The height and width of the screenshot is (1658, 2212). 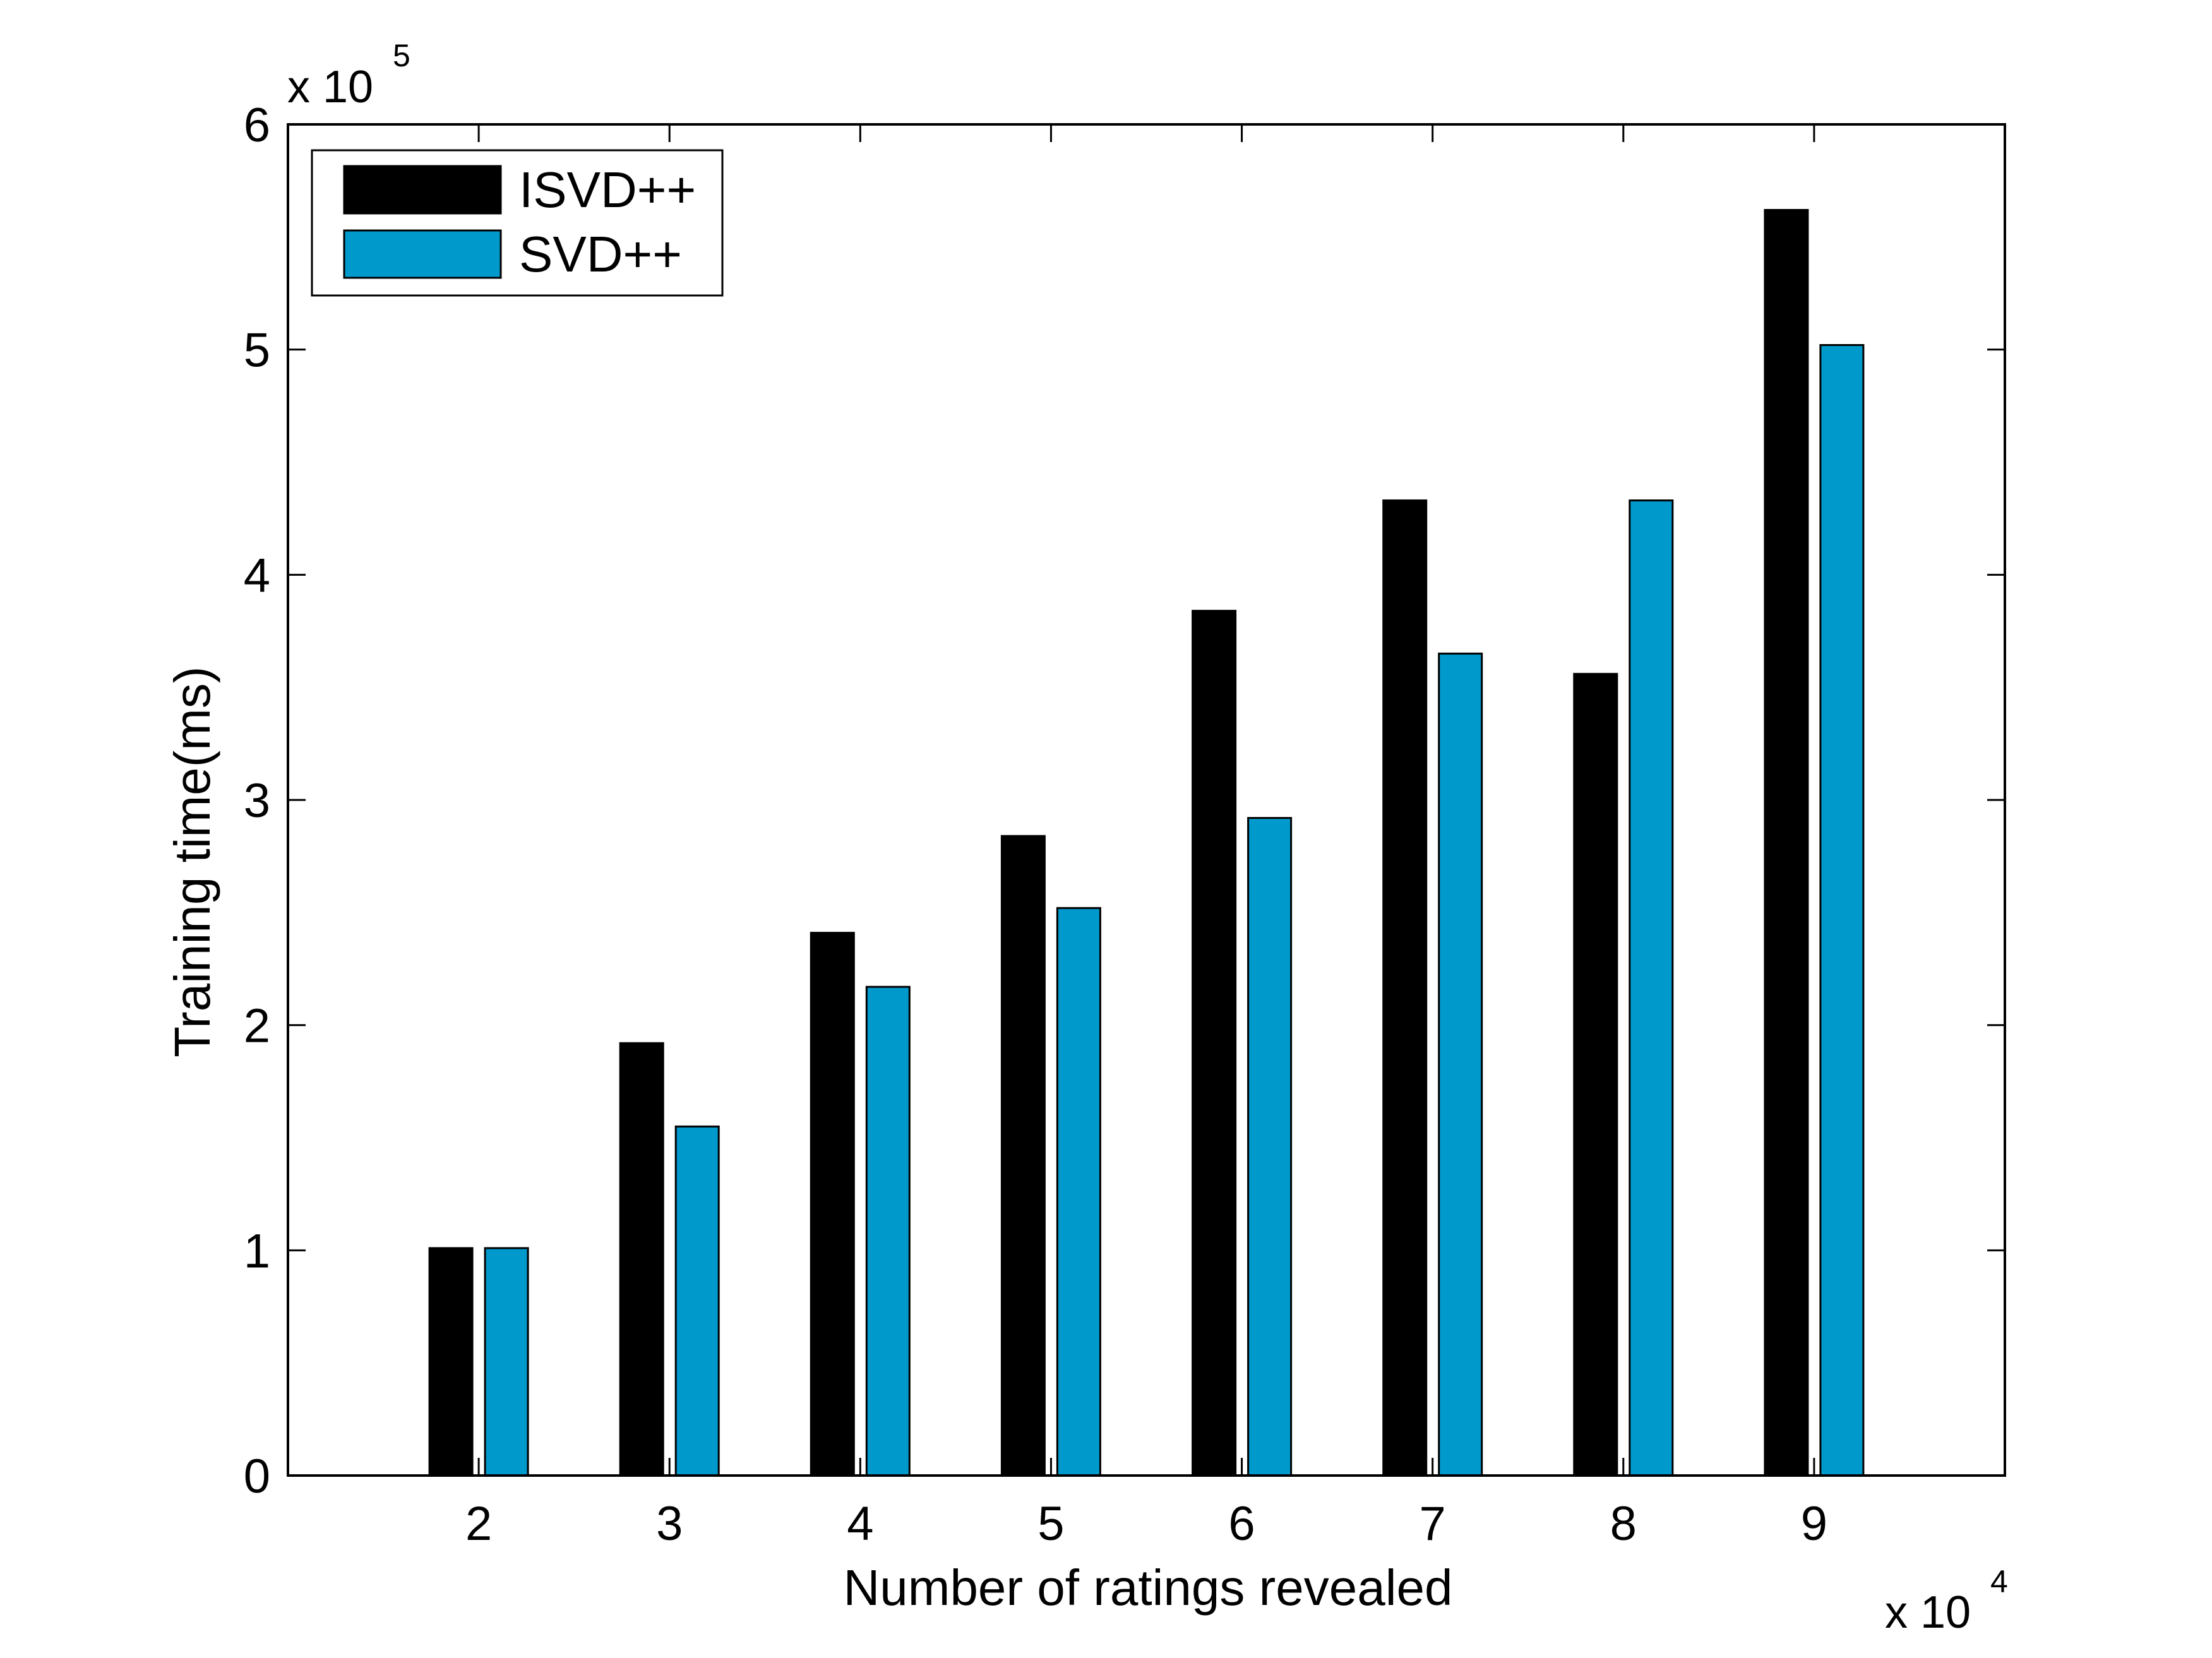 What do you see at coordinates (1433, 1524) in the screenshot?
I see `x-tick-label-7: 7` at bounding box center [1433, 1524].